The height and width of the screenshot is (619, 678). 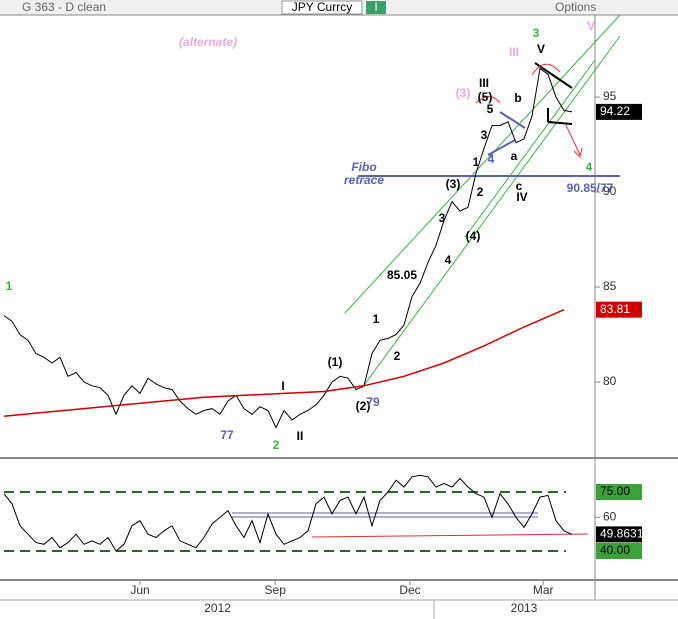 What do you see at coordinates (217, 608) in the screenshot?
I see `year-label: 2012` at bounding box center [217, 608].